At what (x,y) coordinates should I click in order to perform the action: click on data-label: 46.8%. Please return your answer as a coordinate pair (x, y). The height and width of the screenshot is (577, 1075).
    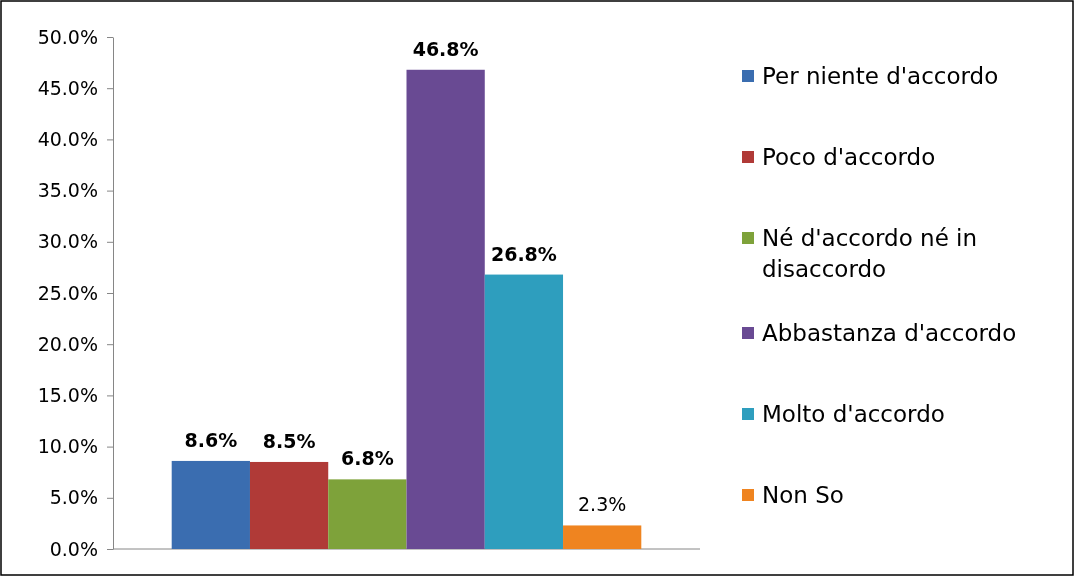
    Looking at the image, I should click on (445, 48).